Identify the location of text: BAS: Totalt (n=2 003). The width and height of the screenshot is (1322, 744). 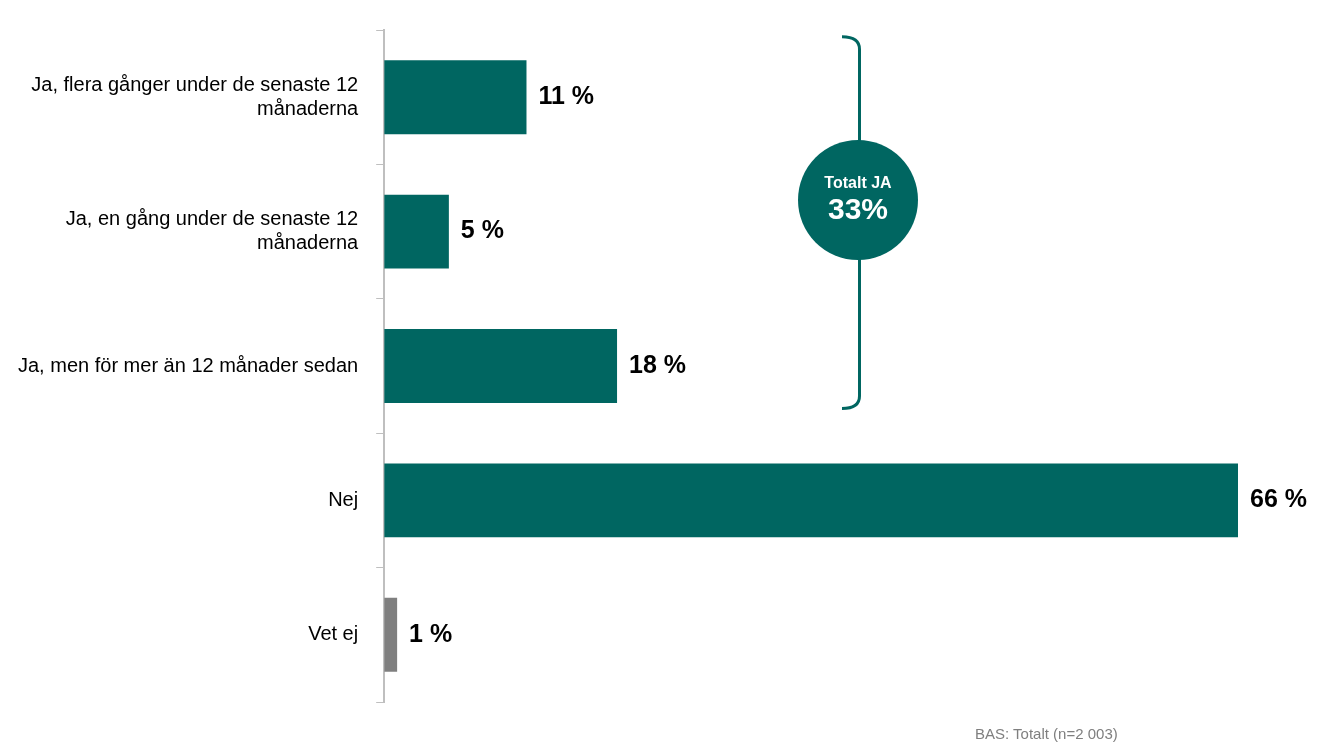
(1046, 733).